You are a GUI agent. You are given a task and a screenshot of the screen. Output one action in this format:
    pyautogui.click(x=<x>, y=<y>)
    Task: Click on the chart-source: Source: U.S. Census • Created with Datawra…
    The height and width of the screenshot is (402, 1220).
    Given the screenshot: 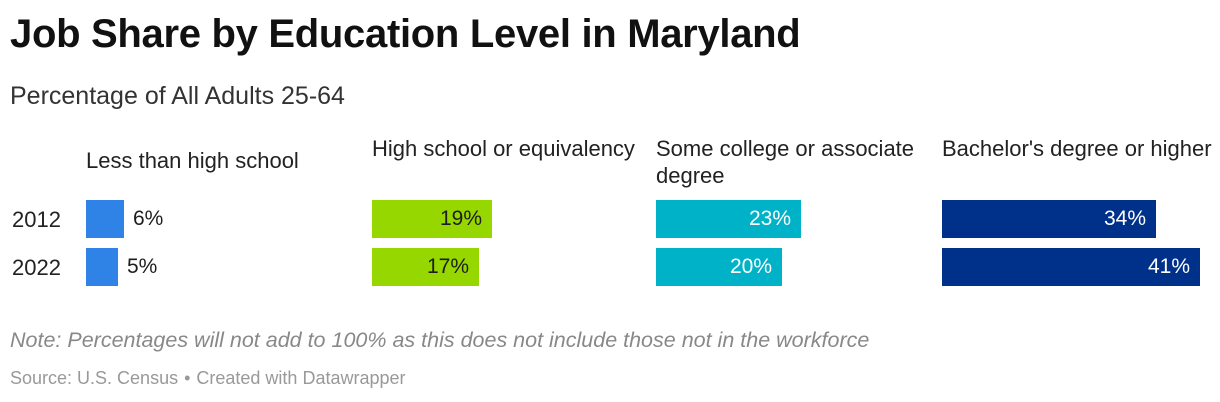 What is the action you would take?
    pyautogui.click(x=208, y=378)
    